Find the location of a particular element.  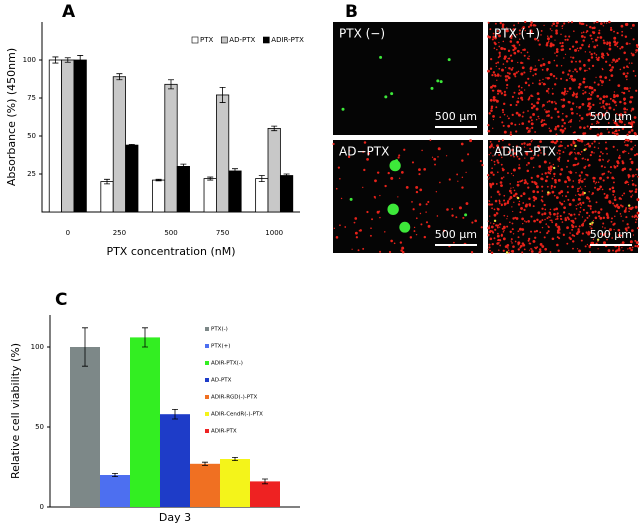

legend-label: AD-PTX is located at coordinates (221, 381).